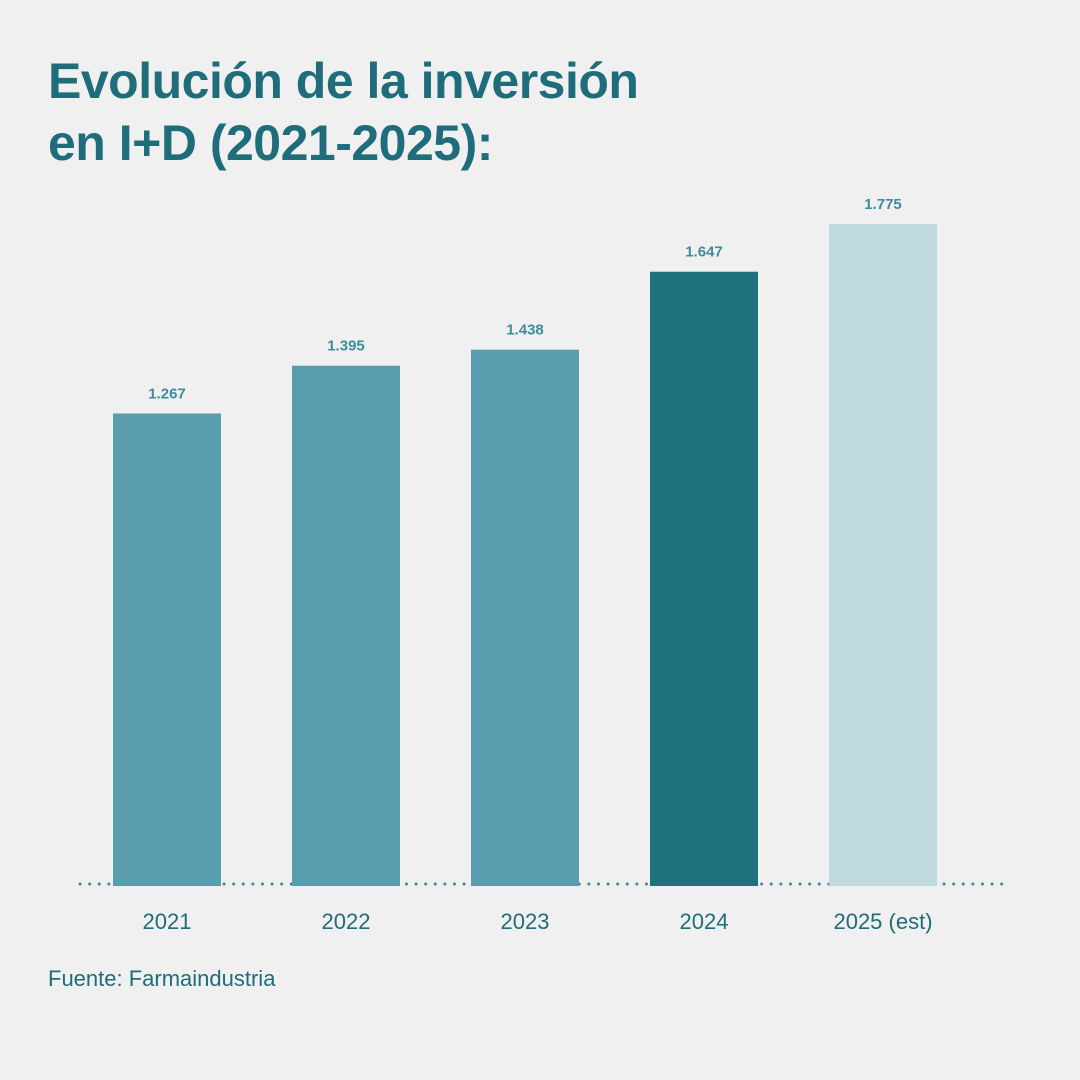 This screenshot has height=1080, width=1080. Describe the element at coordinates (343, 81) in the screenshot. I see `title-line-1: Evolución de la inversión` at that location.